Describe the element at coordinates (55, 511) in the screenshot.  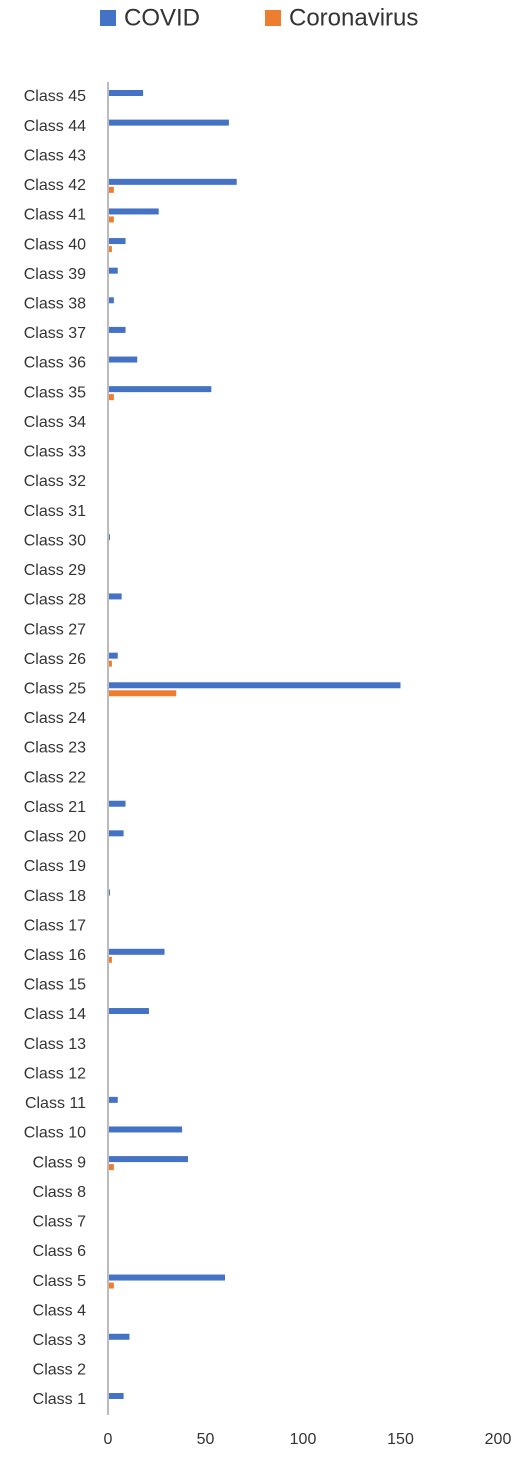
I see `y-tick-label: Class 31` at that location.